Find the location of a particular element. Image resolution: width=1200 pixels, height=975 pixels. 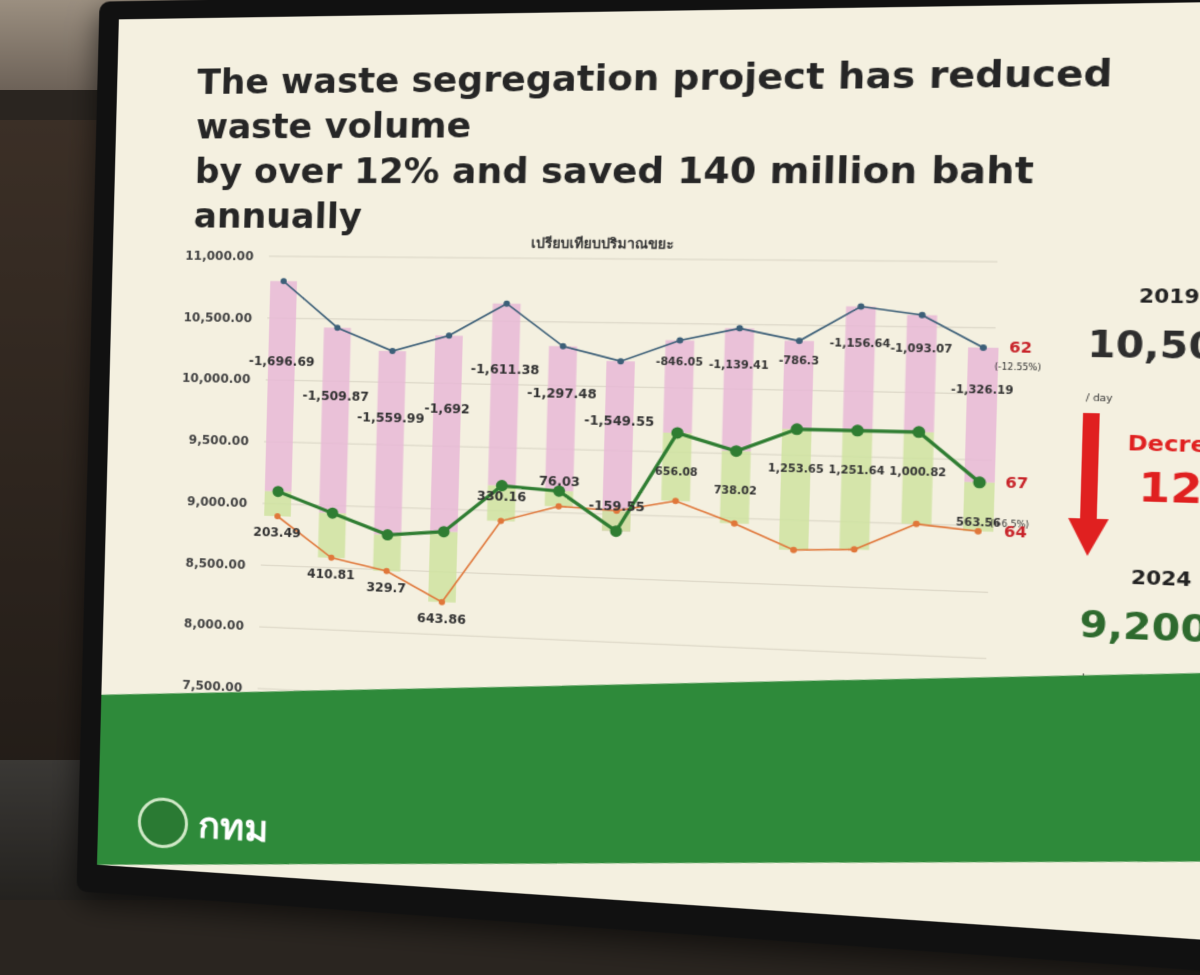

negative-diff-label: -1,156.64 is located at coordinates (860, 344).